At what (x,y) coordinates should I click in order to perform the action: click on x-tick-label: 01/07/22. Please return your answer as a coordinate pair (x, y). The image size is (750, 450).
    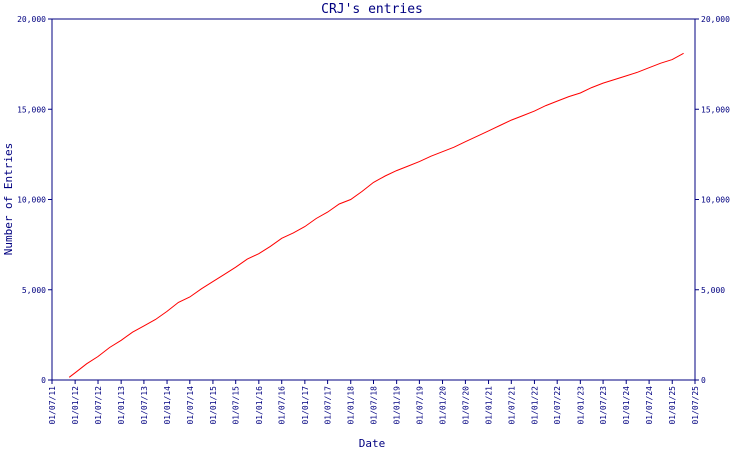
    Looking at the image, I should click on (557, 405).